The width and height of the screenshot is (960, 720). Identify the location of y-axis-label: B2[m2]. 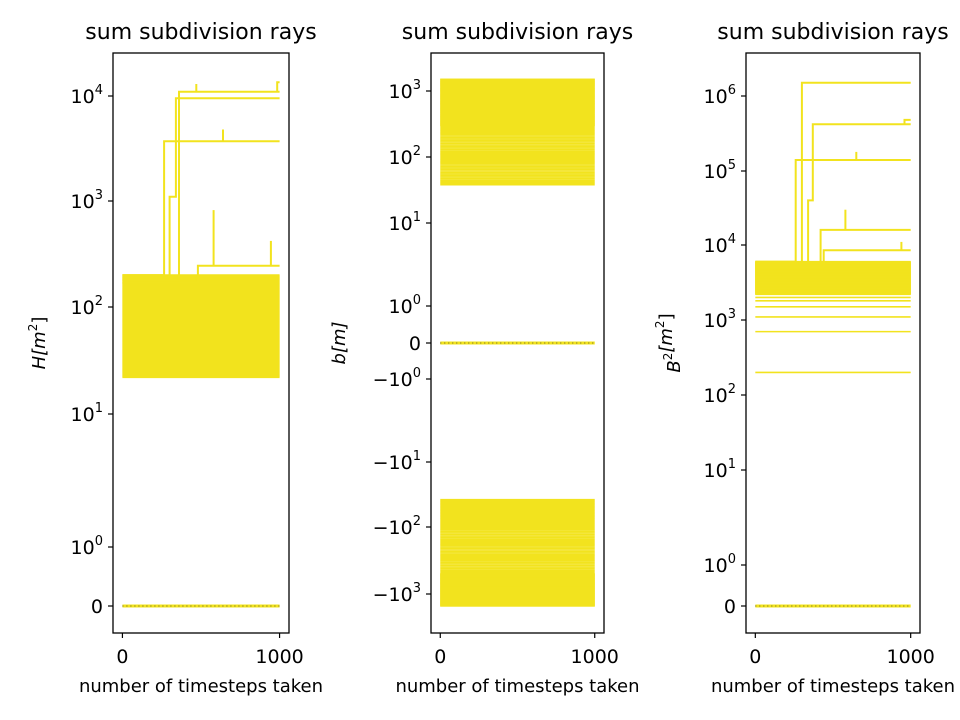
(669, 342).